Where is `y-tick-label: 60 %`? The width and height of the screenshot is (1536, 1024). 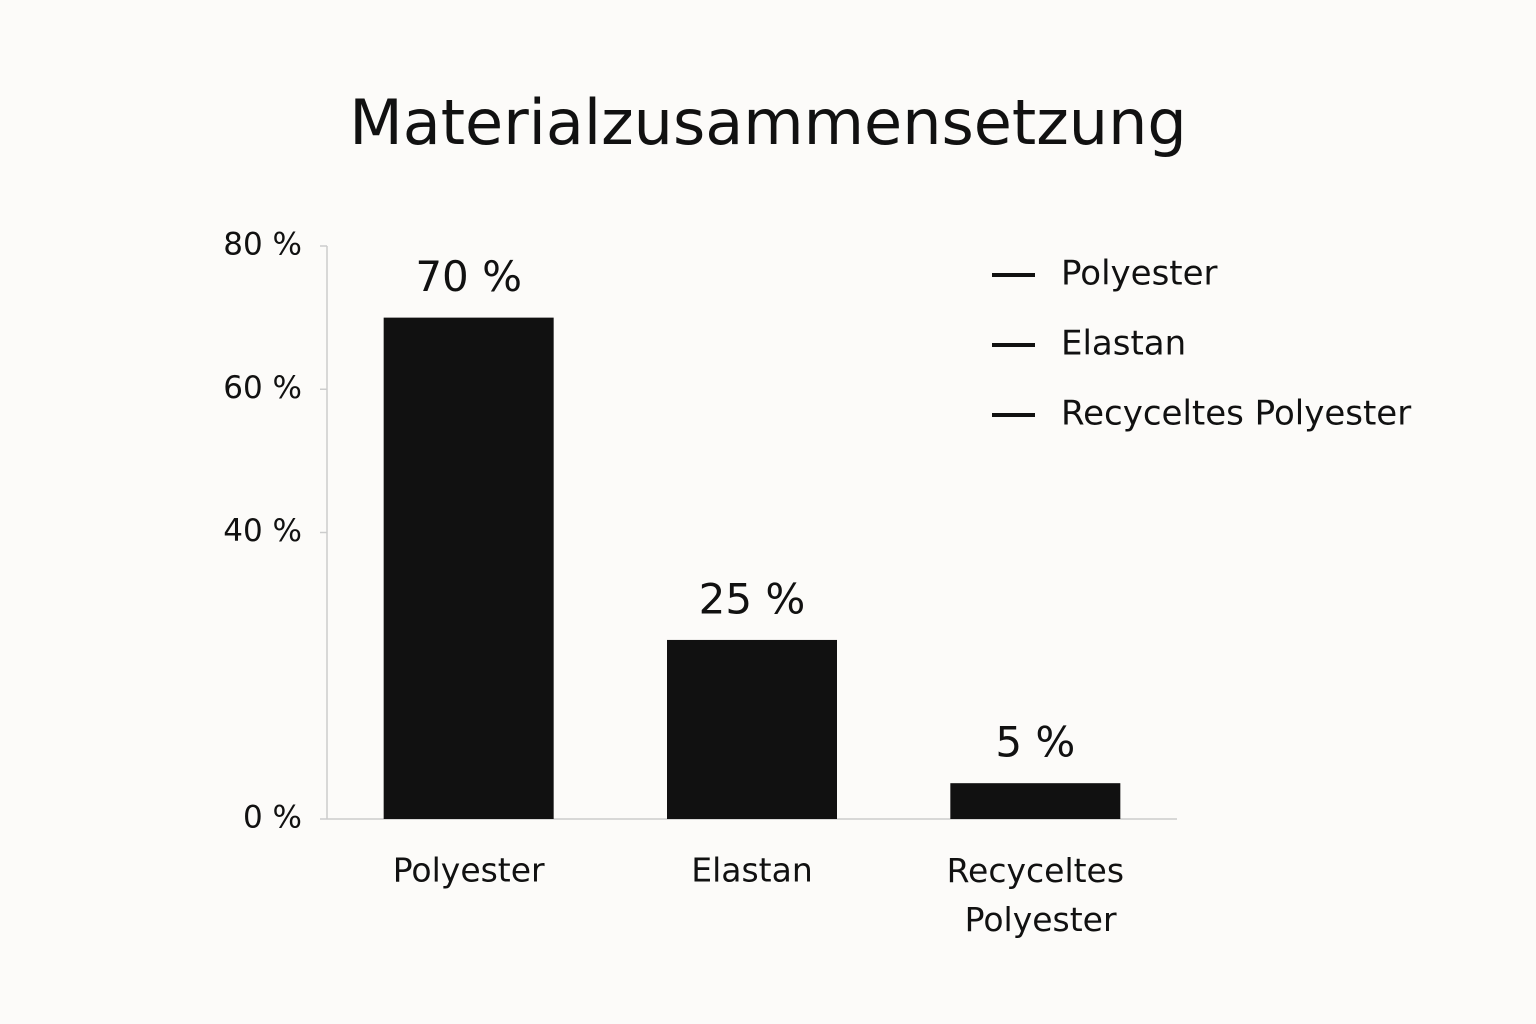 y-tick-label: 60 % is located at coordinates (262, 388).